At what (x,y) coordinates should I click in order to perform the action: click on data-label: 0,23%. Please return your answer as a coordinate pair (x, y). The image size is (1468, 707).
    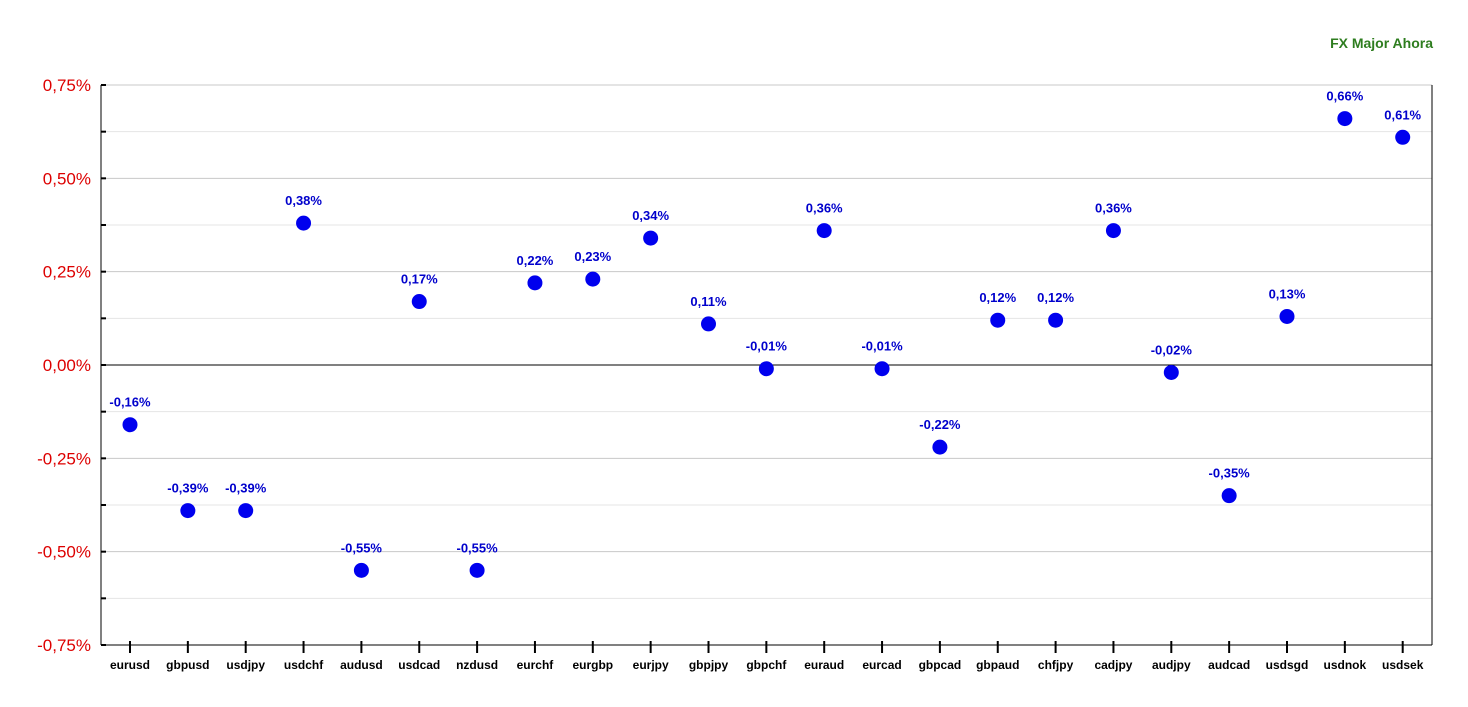
    Looking at the image, I should click on (592, 256).